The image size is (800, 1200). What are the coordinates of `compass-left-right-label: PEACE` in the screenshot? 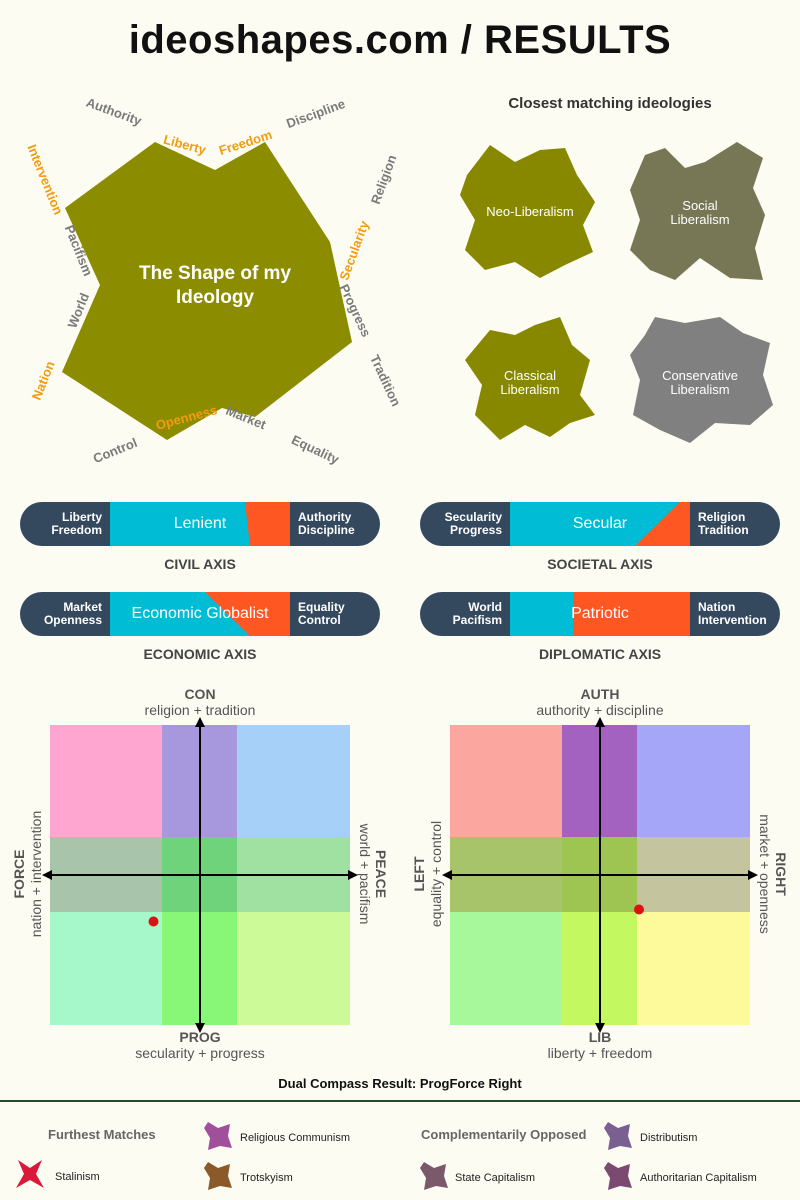 It's located at (381, 874).